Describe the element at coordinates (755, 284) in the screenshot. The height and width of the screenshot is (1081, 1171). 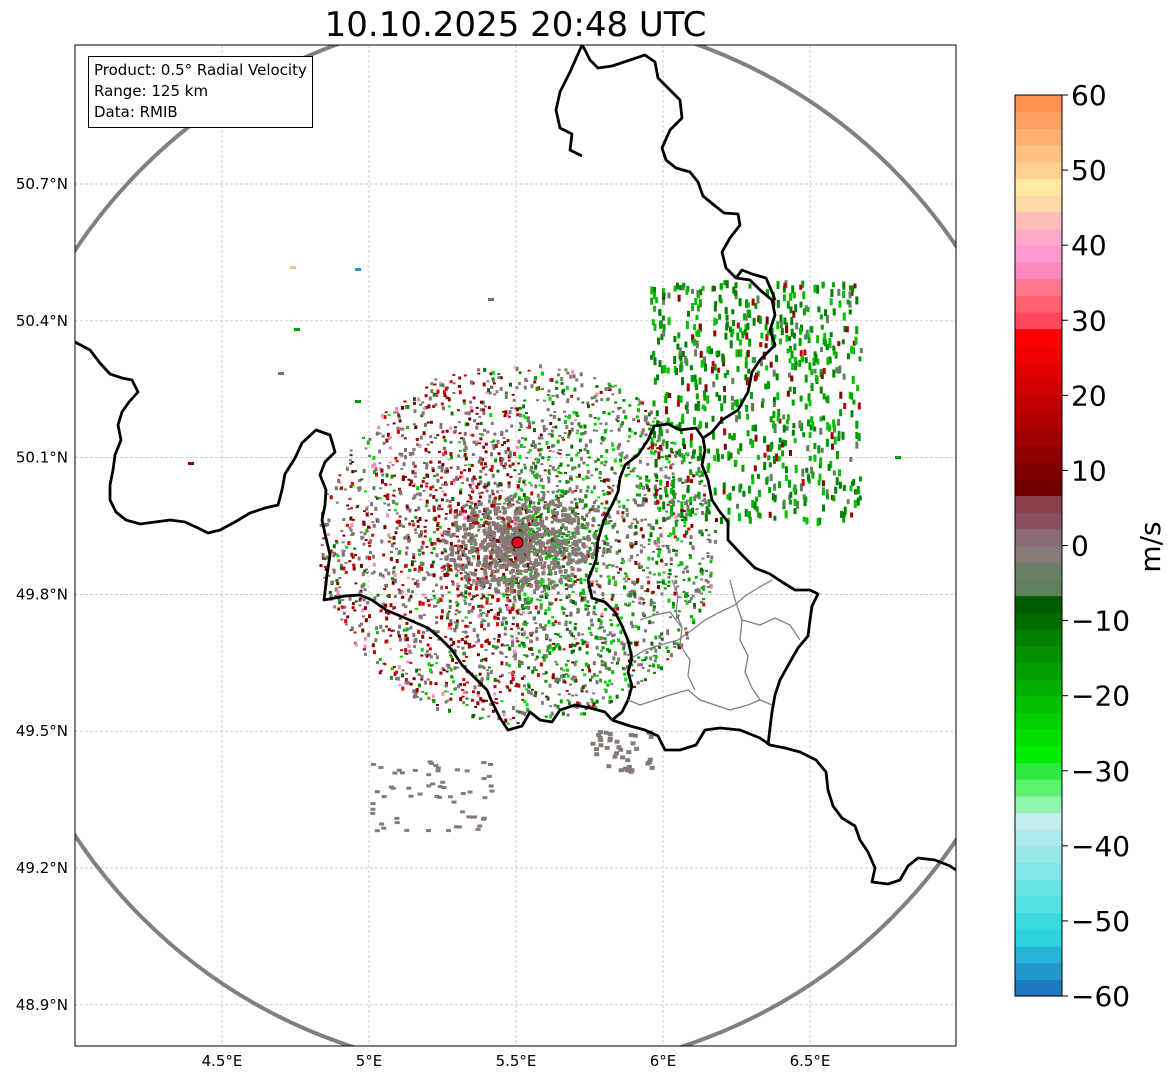
I see `border-de-lu` at that location.